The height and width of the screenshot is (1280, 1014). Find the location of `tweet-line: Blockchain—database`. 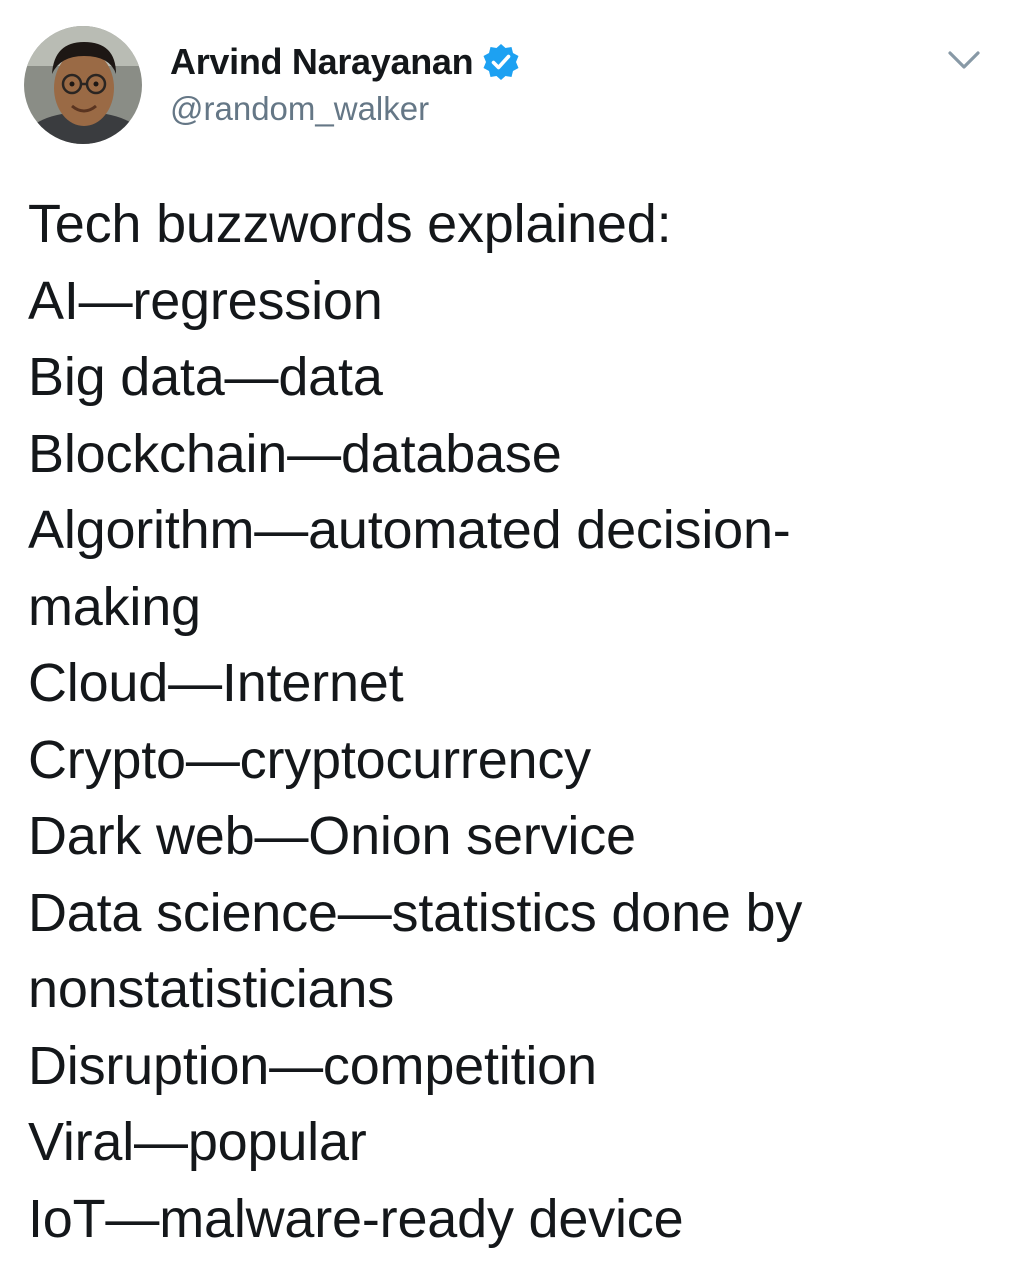

tweet-line: Blockchain—database is located at coordinates (295, 453).